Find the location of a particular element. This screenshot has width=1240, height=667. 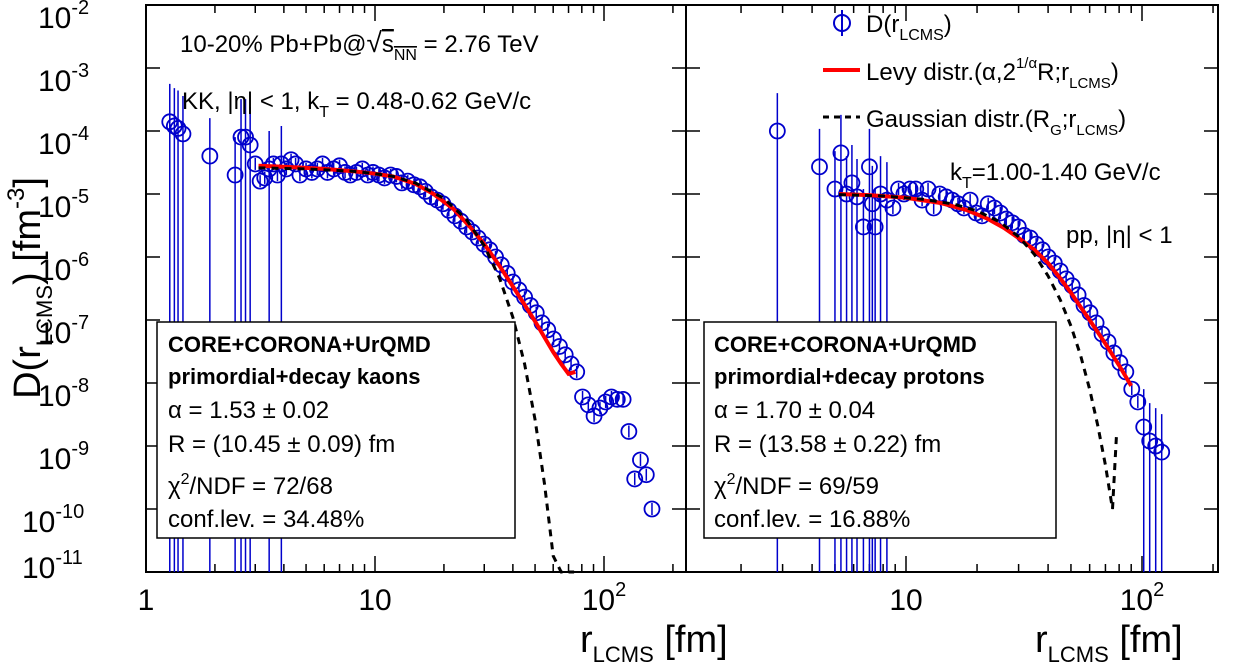

right-x-tick-labels: 10 102 is located at coordinates (1026, 598).